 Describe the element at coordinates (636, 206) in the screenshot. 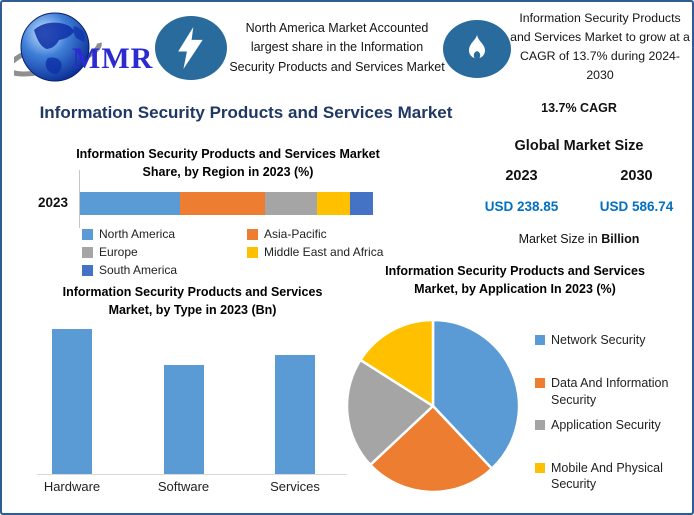

I see `value-2030: USD 586.74` at that location.